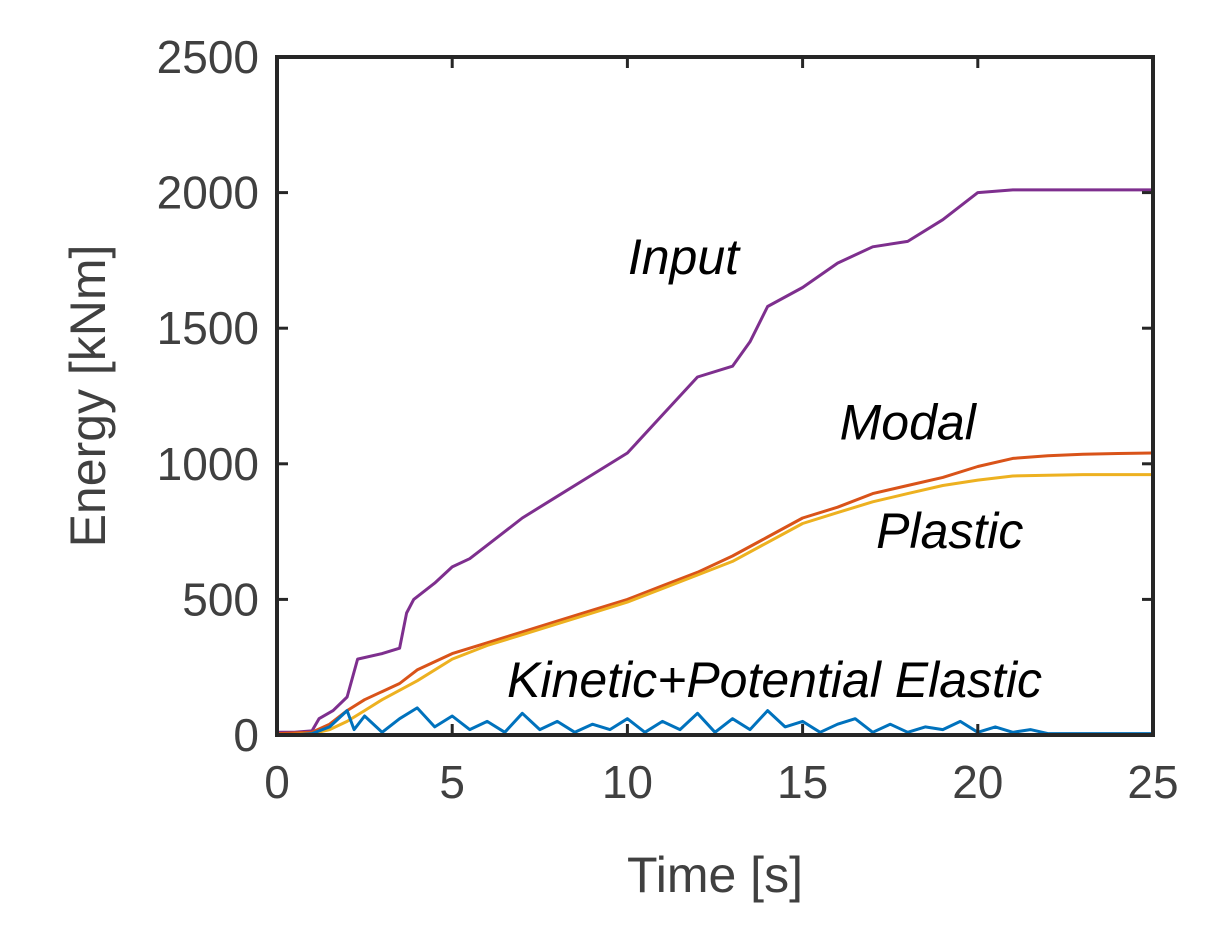 The image size is (1207, 933). What do you see at coordinates (1152, 782) in the screenshot?
I see `x-tick-label: 25` at bounding box center [1152, 782].